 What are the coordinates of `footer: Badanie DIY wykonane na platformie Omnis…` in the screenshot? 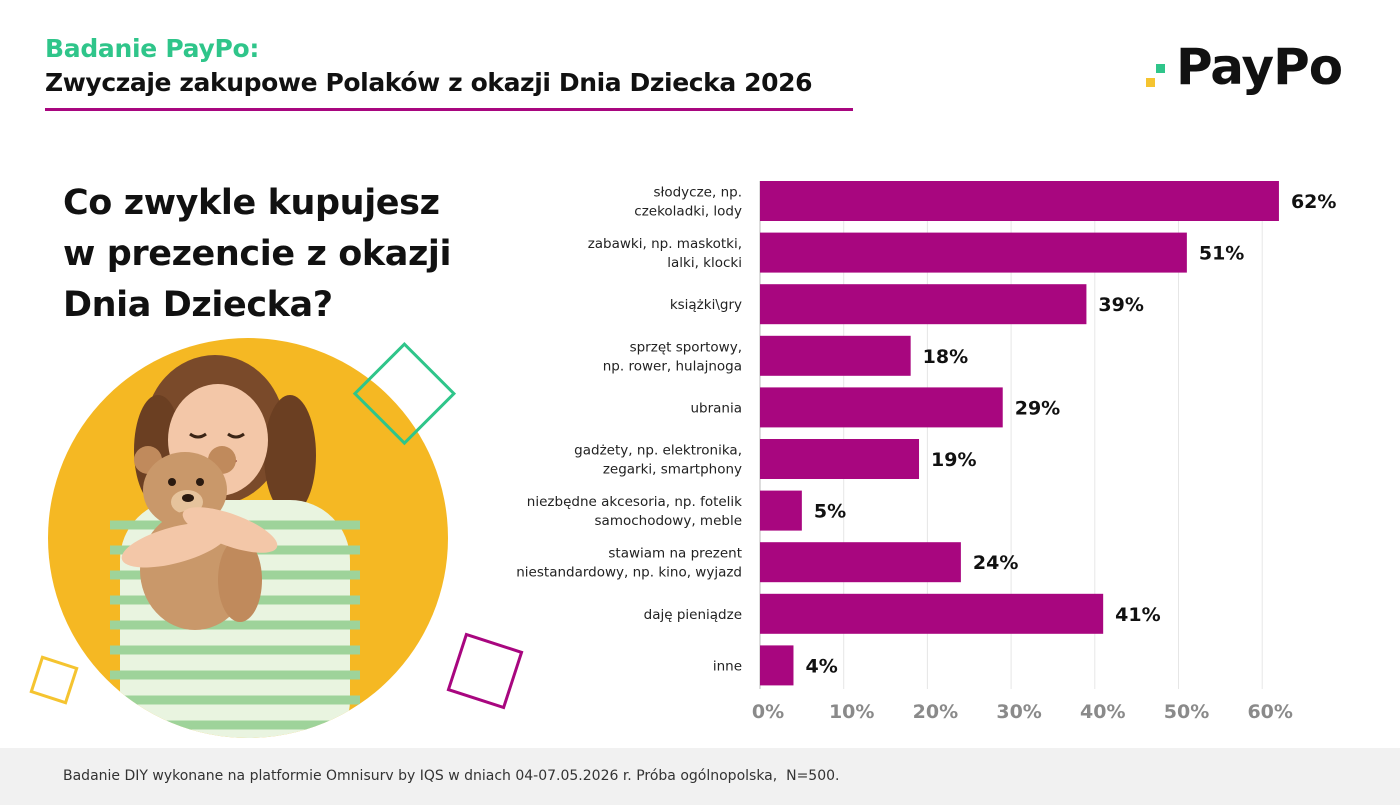 It's located at (700, 776).